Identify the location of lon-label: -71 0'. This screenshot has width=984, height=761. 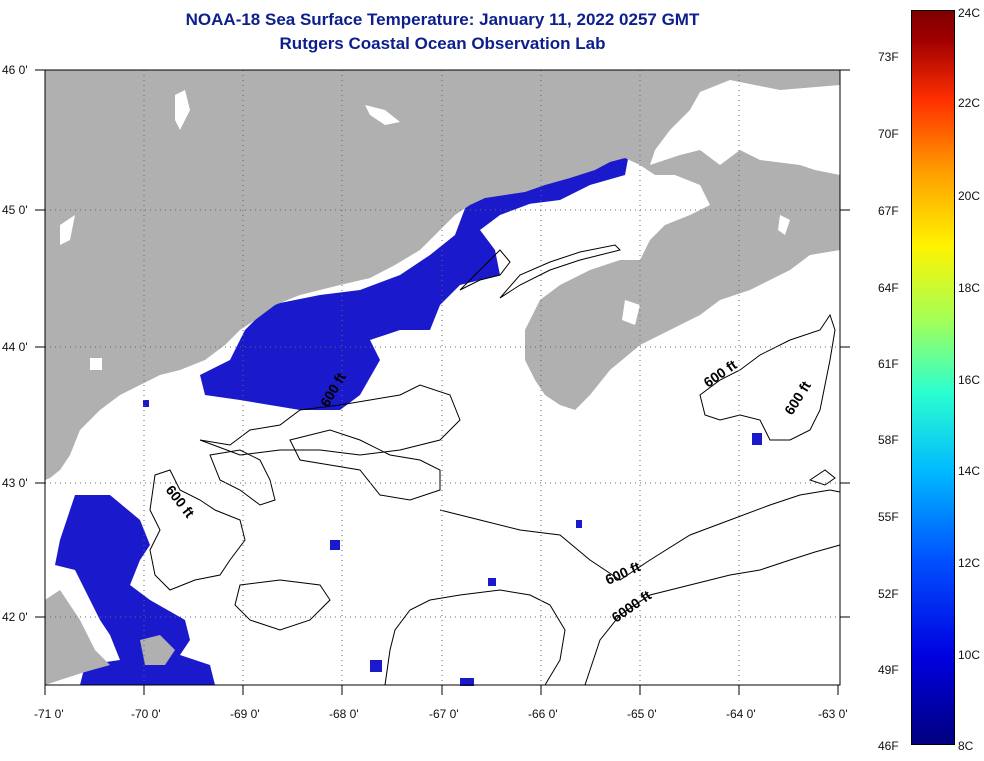
(49, 714).